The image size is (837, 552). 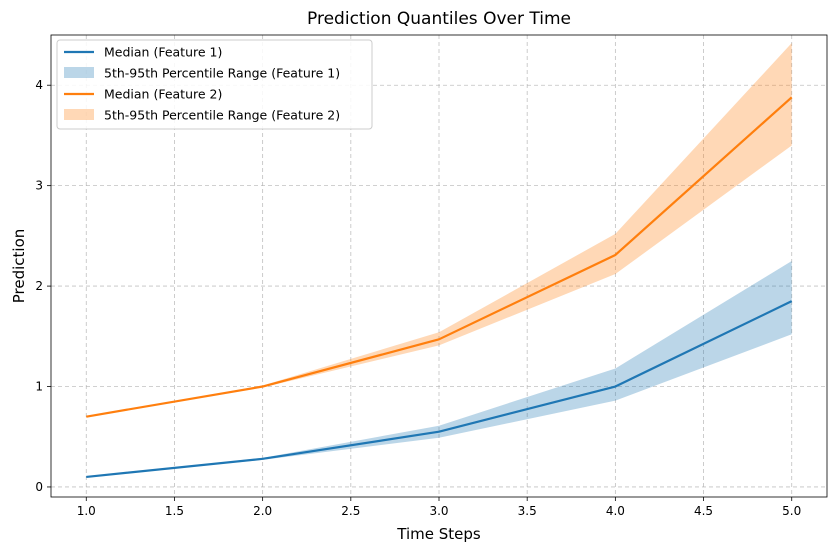 I want to click on legend-label-median-feature-1: Median (Feature 1), so click(x=163, y=52).